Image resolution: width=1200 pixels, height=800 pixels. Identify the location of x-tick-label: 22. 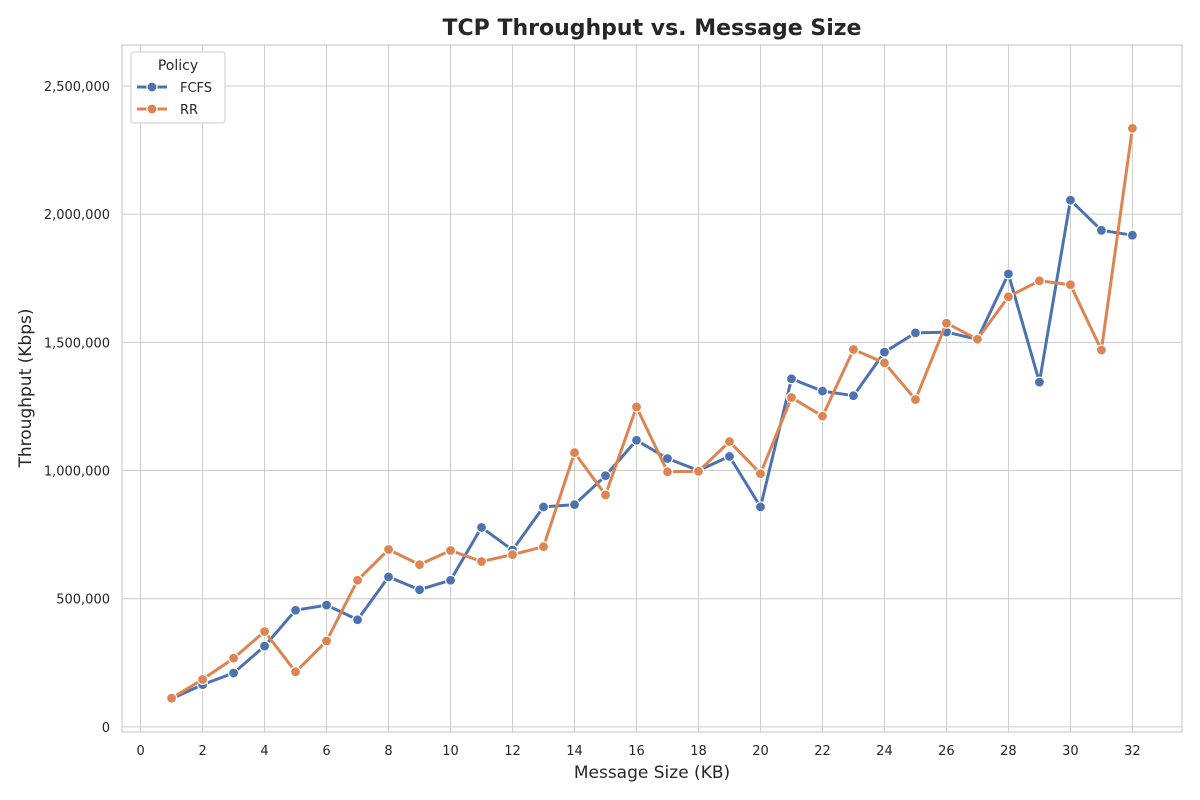
(822, 751).